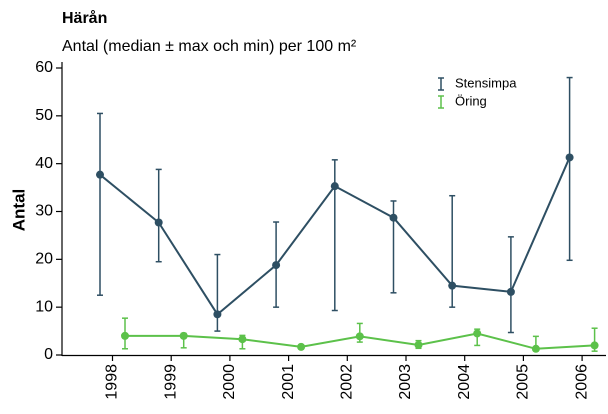 The width and height of the screenshot is (608, 414). I want to click on x-tick-label: 1998, so click(112, 382).